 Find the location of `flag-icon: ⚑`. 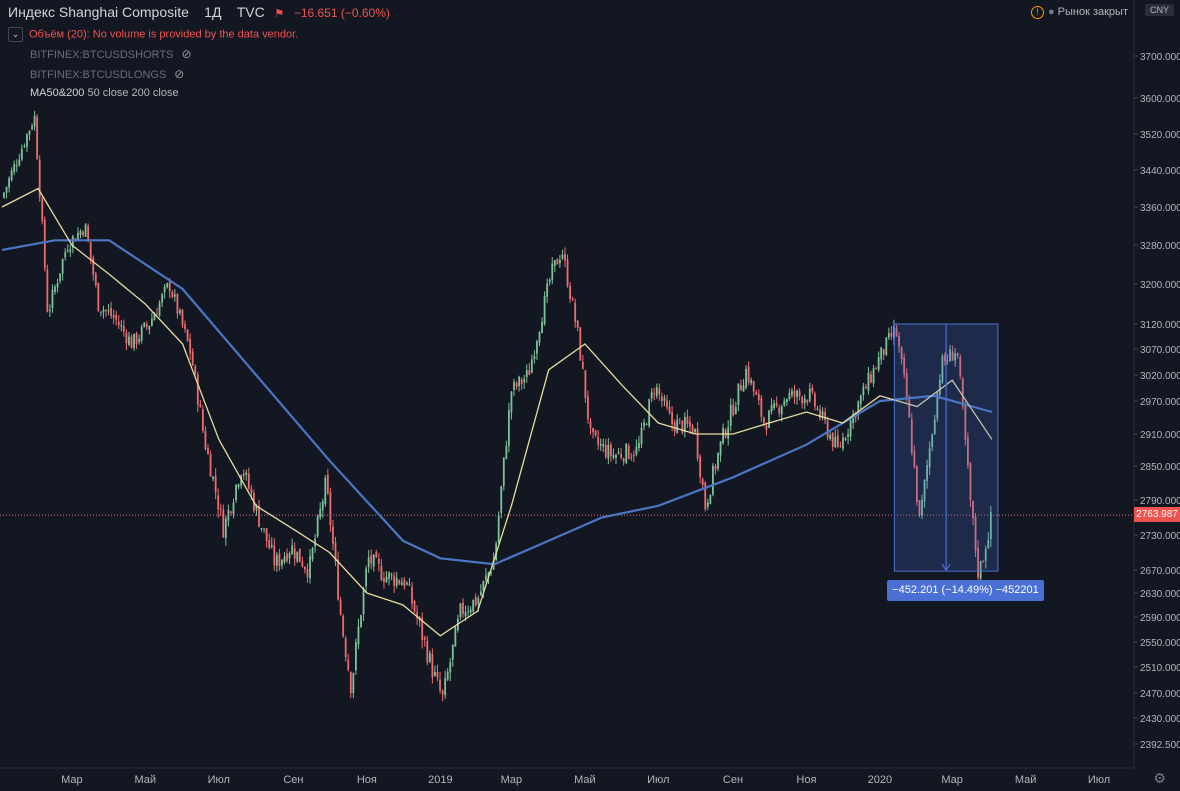

flag-icon: ⚑ is located at coordinates (279, 14).